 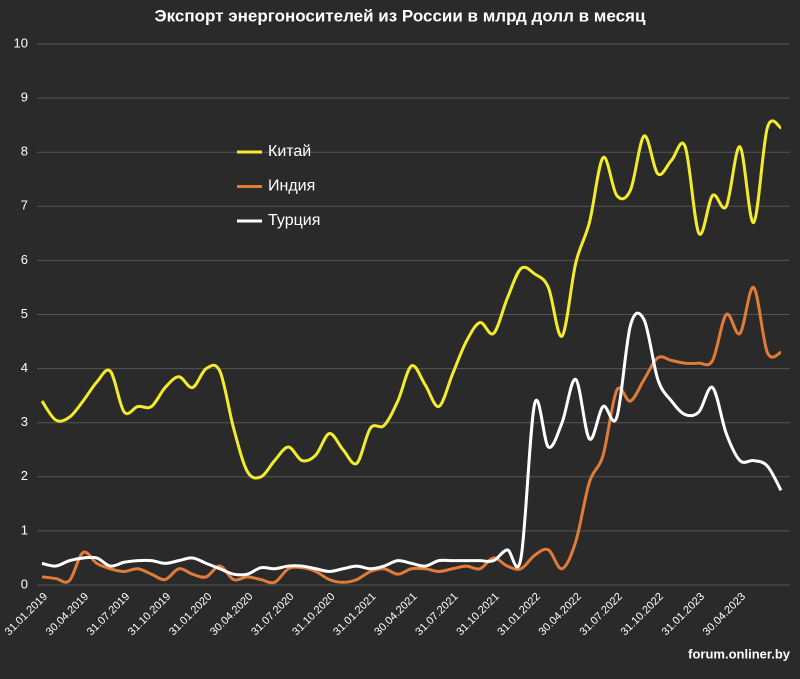 I want to click on y-tick-label: 8, so click(x=24, y=151).